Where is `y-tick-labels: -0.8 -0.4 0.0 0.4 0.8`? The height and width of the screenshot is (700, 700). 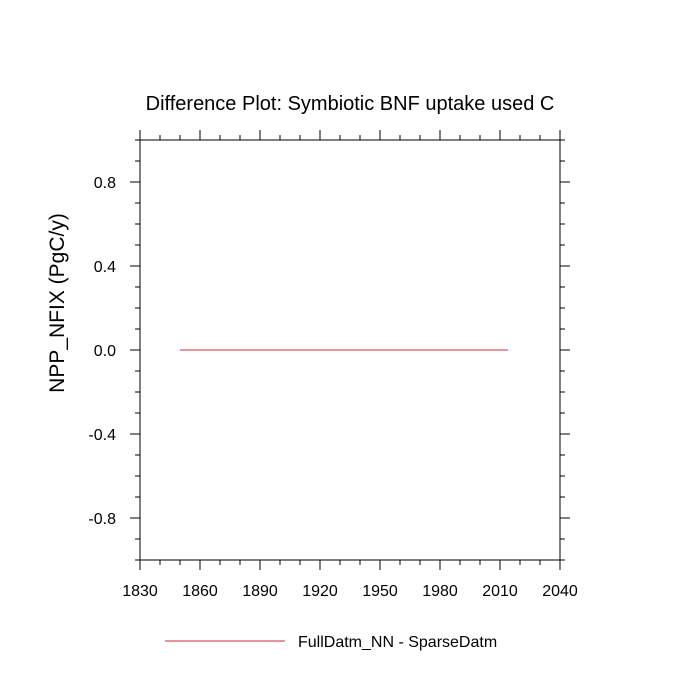
y-tick-labels: -0.8 -0.4 0.0 0.4 0.8 is located at coordinates (102, 351).